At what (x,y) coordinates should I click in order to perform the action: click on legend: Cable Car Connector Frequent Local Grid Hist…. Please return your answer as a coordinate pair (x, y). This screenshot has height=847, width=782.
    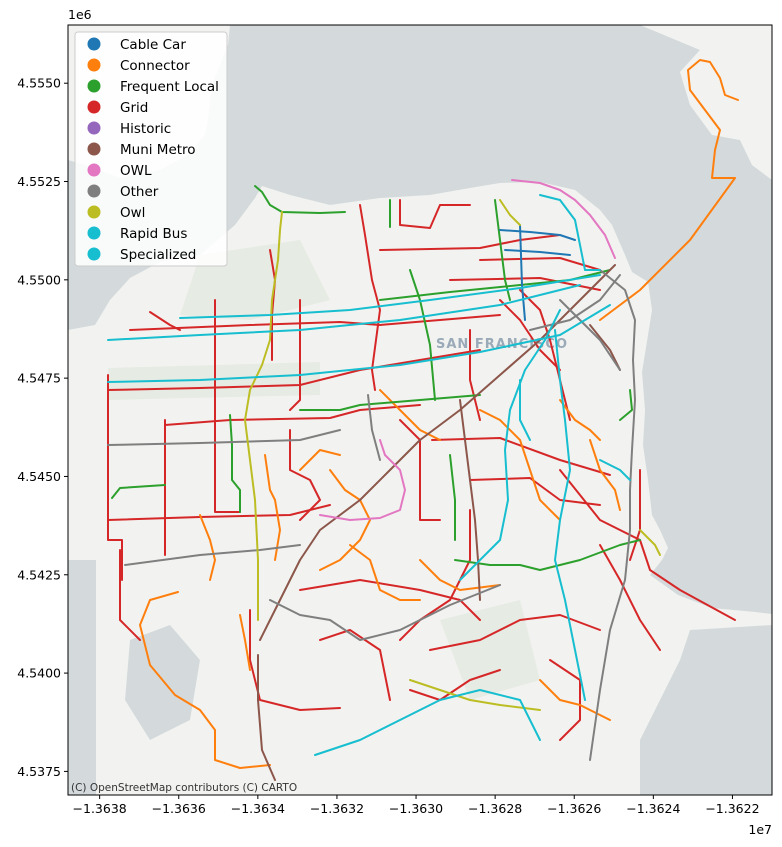
    Looking at the image, I should click on (151, 149).